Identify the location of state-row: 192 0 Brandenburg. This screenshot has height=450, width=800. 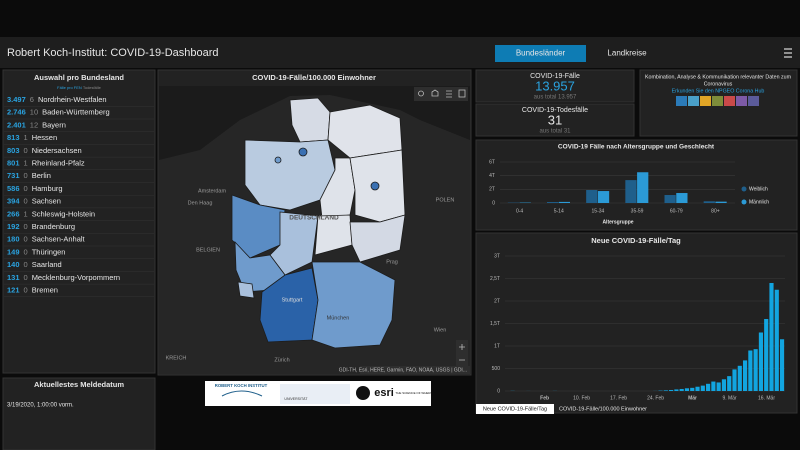
(41, 226).